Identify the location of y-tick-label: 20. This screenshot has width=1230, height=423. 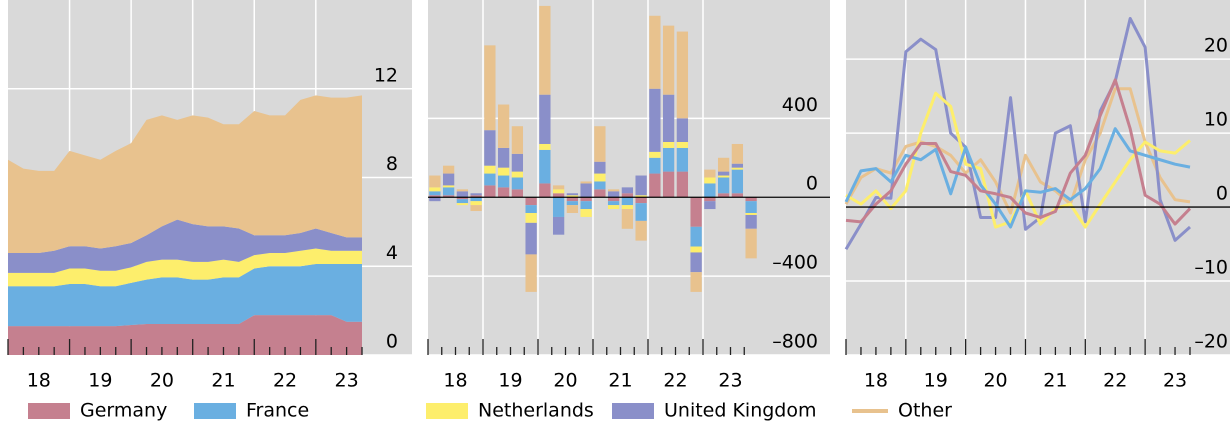
(1216, 46).